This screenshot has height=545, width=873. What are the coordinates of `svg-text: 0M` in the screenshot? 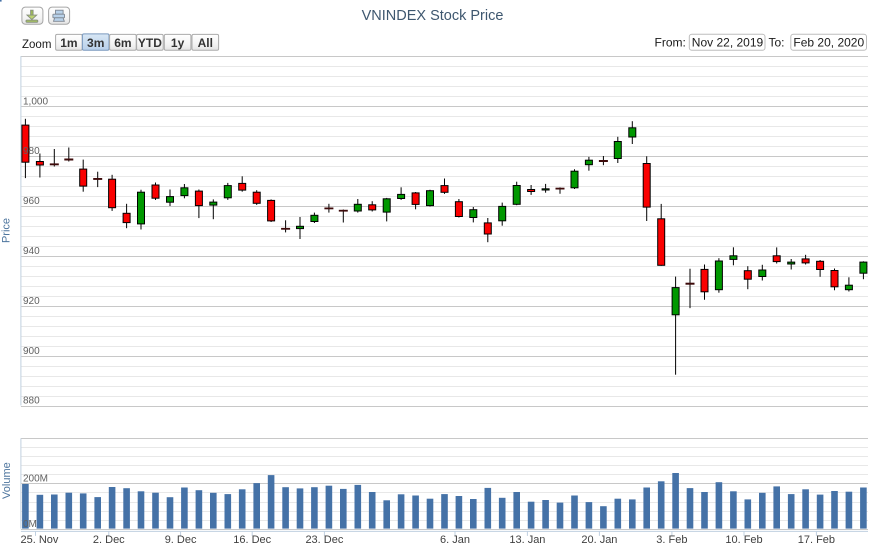 It's located at (30, 524).